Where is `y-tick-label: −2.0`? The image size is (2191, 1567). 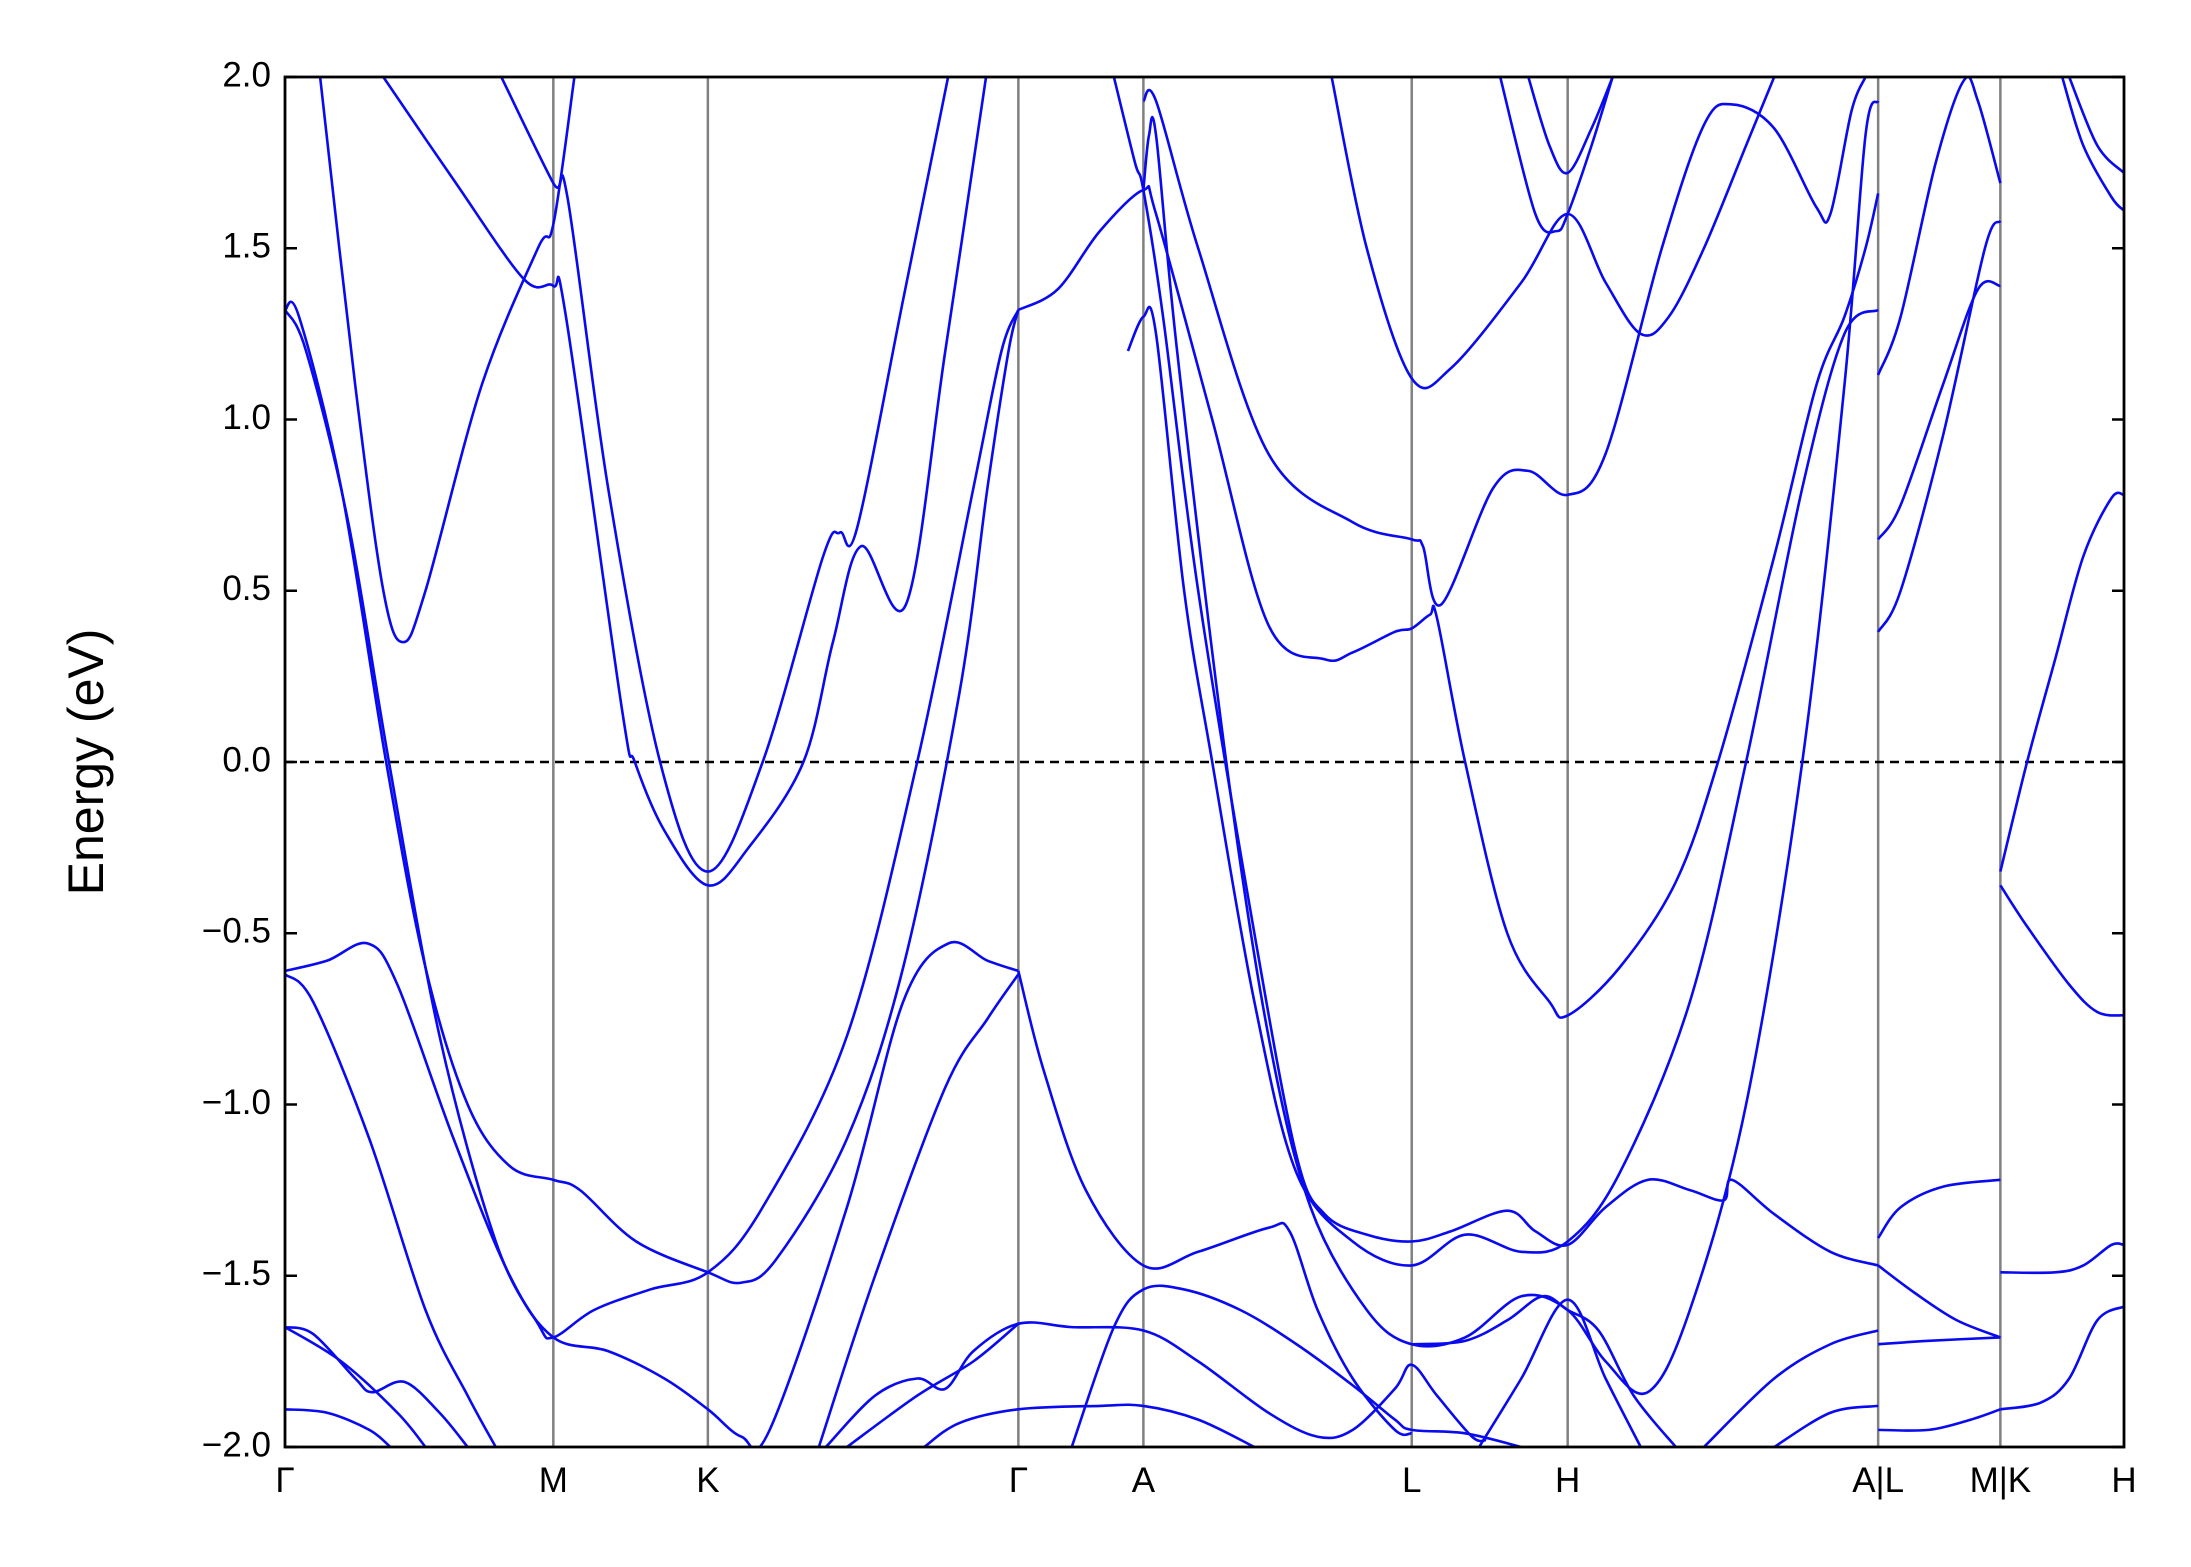 y-tick-label: −2.0 is located at coordinates (236, 1444).